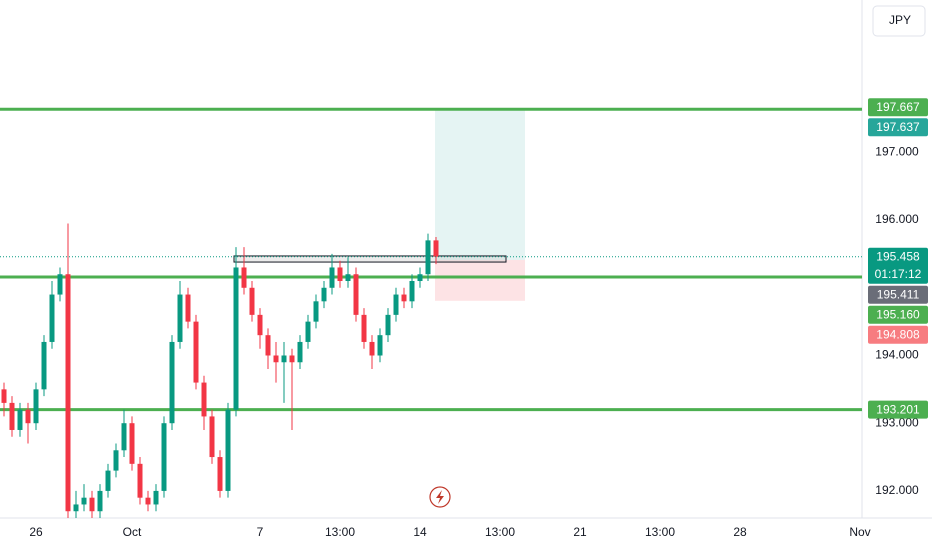 Image resolution: width=932 pixels, height=550 pixels. What do you see at coordinates (897, 219) in the screenshot?
I see `y-tick-label: 196.000` at bounding box center [897, 219].